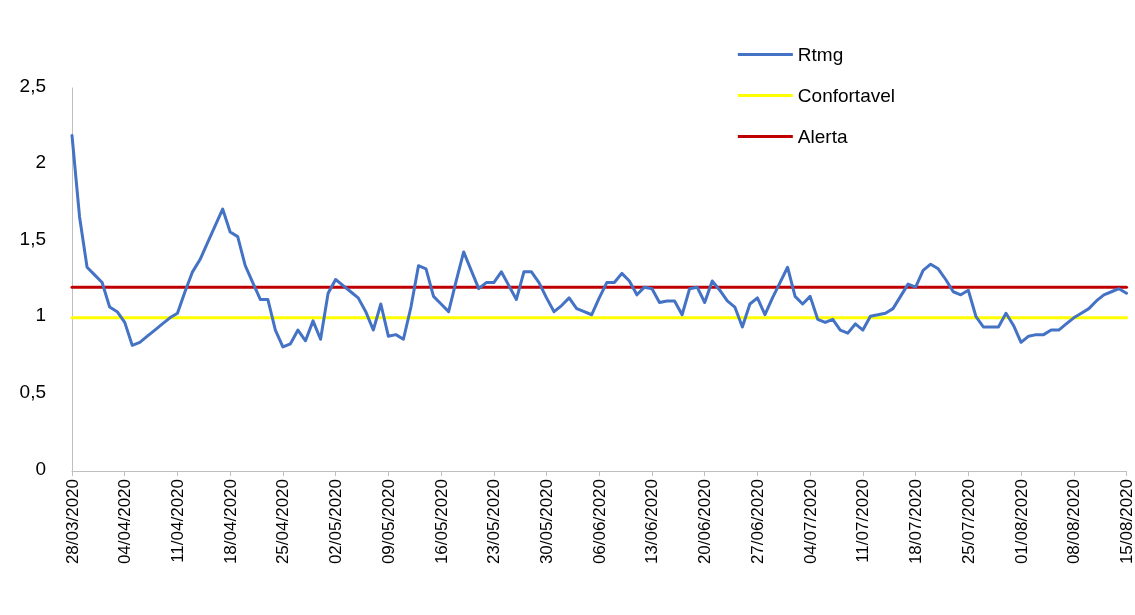 Image resolution: width=1135 pixels, height=615 pixels. What do you see at coordinates (916, 522) in the screenshot?
I see `x-tick-label: 18/07/2020` at bounding box center [916, 522].